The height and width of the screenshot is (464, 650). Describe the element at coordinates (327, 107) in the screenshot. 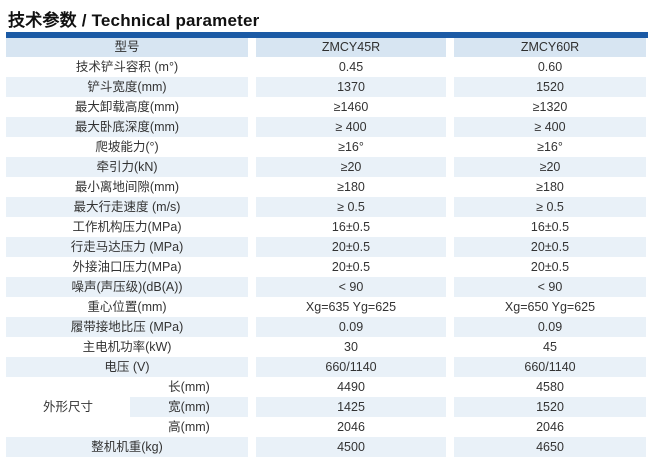

I see `table-row: 最大卸载高度(mm) ≥1460 ≥1320` at that location.